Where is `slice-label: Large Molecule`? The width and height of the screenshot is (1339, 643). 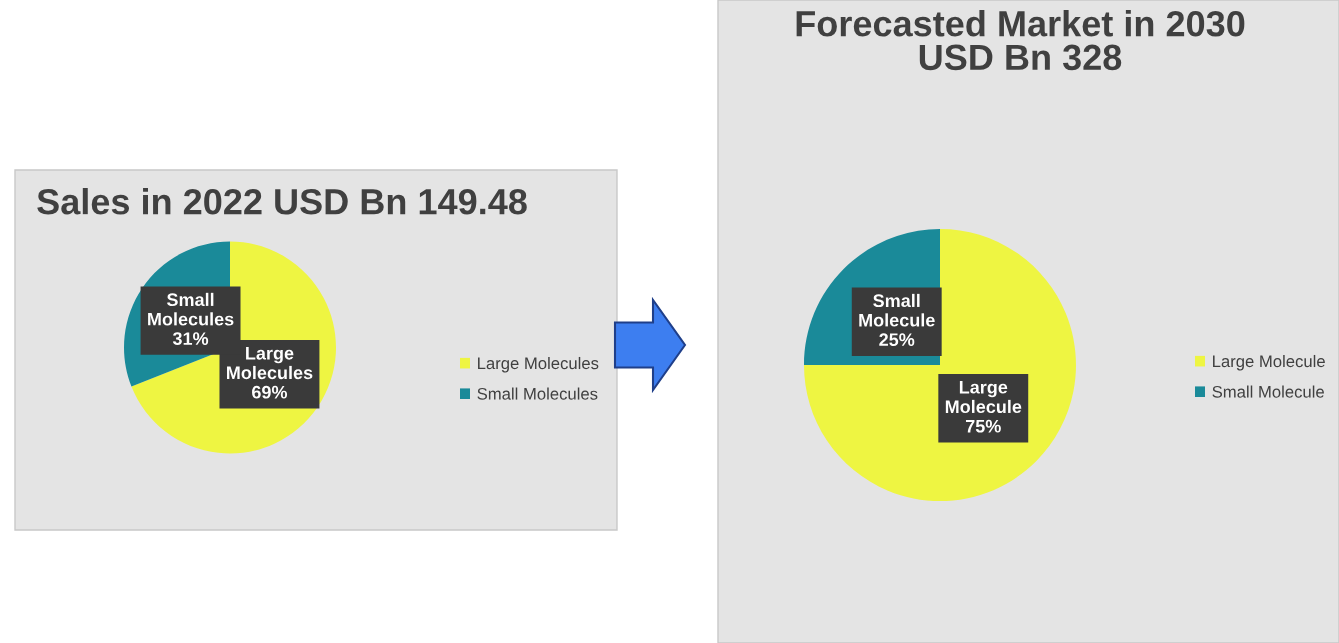
slice-label: Large Molecule is located at coordinates (983, 397).